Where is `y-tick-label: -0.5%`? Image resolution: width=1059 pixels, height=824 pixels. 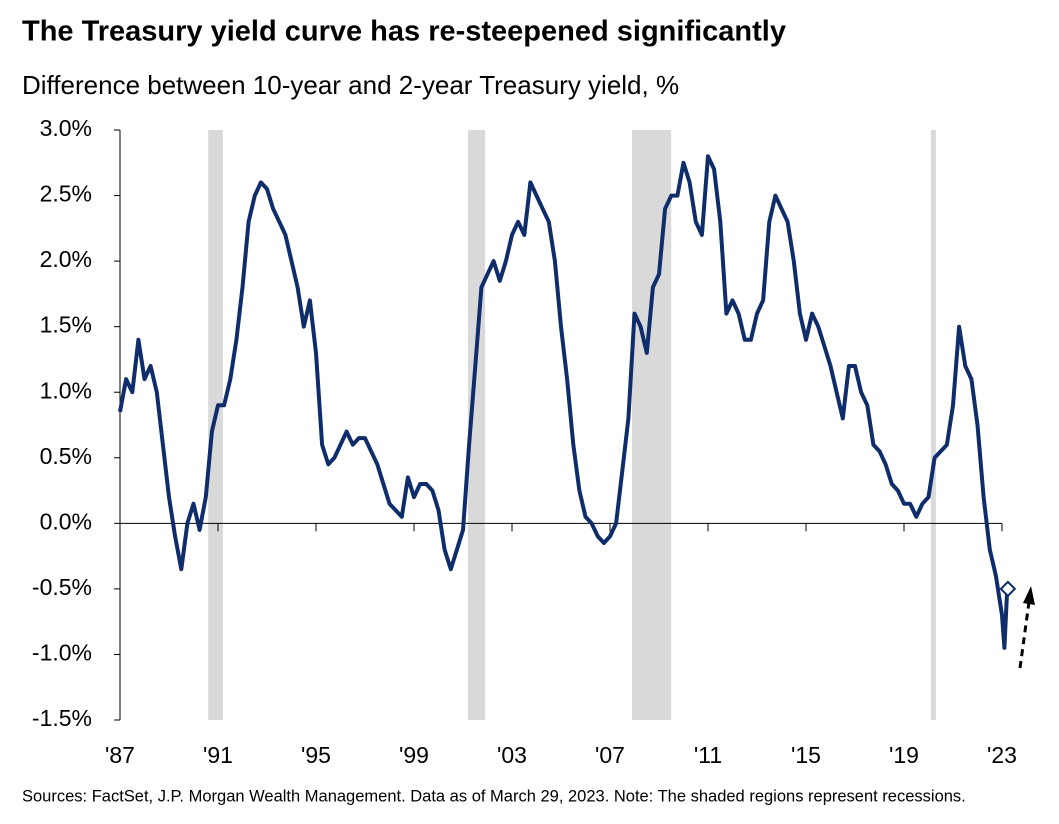
y-tick-label: -0.5% is located at coordinates (62, 587).